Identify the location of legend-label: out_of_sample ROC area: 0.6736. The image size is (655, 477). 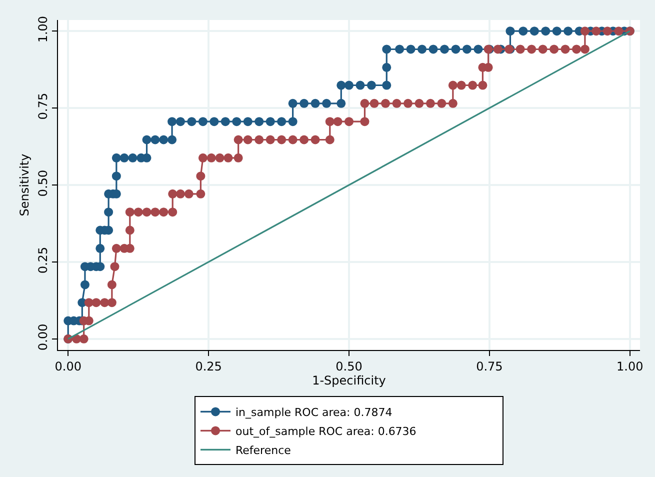
(326, 431).